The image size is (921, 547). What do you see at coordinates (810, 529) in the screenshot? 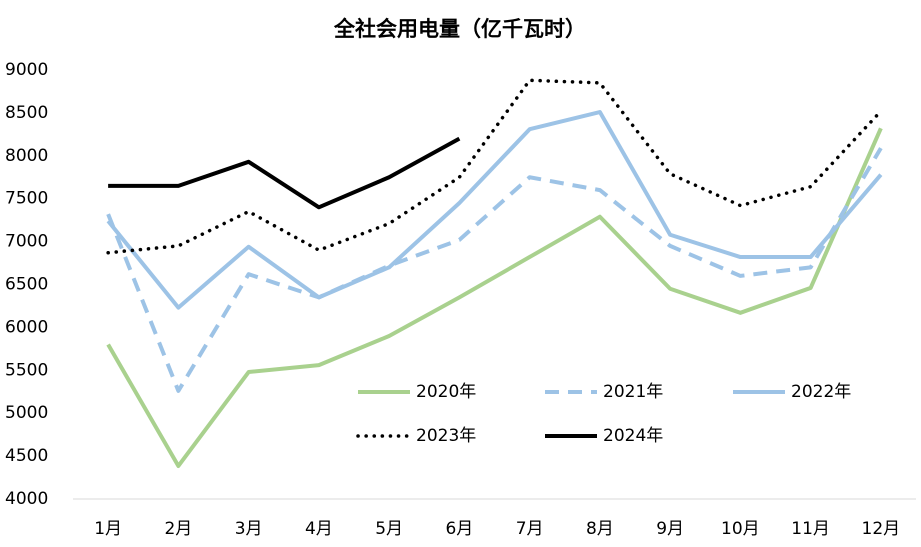
I see `x-tick-label: 11月` at bounding box center [810, 529].